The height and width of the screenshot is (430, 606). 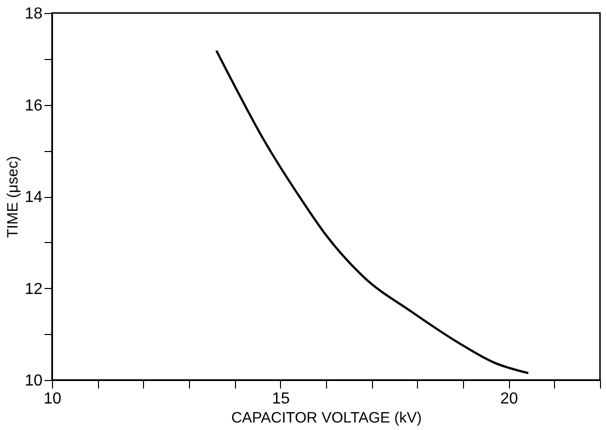 I want to click on y-tick-label: 14, so click(x=33, y=197).